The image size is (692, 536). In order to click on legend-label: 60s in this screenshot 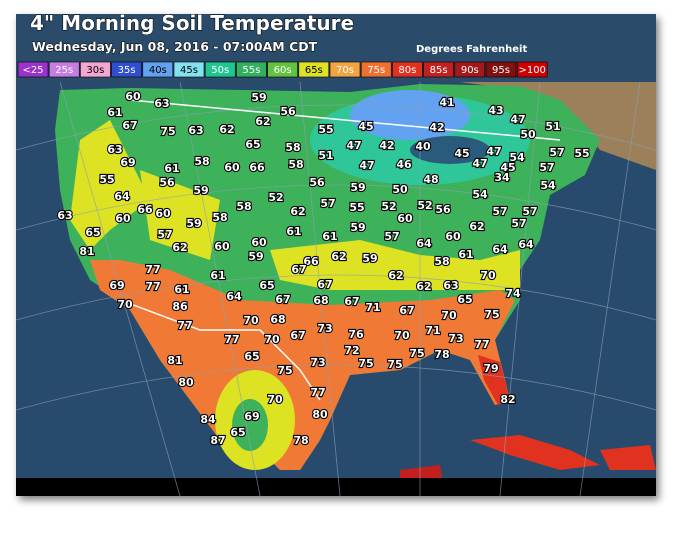, I will do `click(283, 70)`.